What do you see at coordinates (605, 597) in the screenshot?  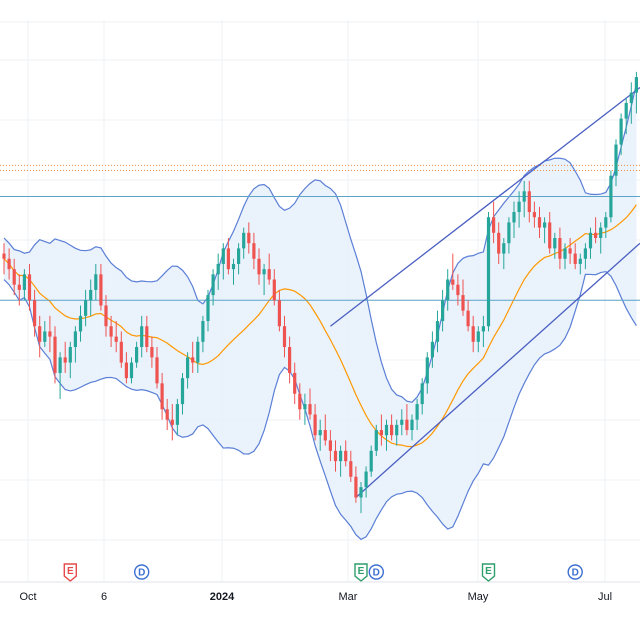 I see `x-tick-label: Jul` at bounding box center [605, 597].